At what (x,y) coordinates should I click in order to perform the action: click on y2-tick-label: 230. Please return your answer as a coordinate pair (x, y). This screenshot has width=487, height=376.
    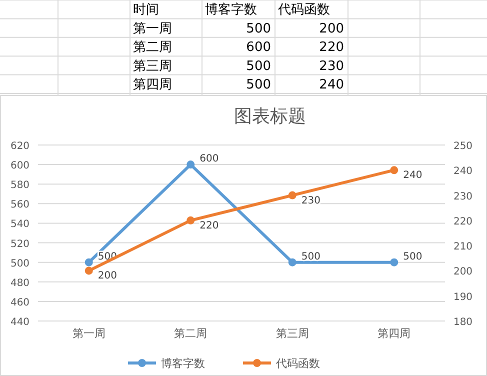
    Looking at the image, I should click on (463, 196).